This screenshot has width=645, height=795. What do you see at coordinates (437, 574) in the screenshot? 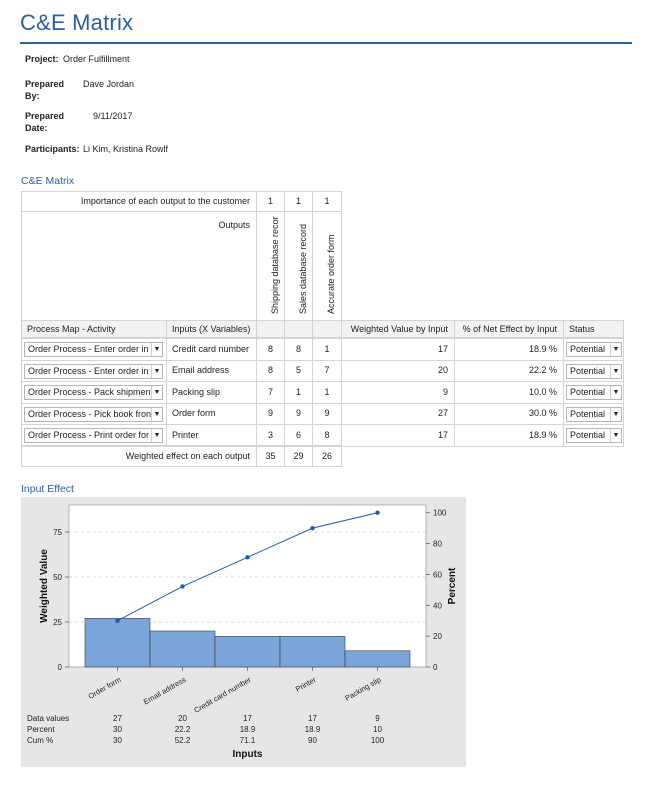
I see `y2-tick-label: 60` at bounding box center [437, 574].